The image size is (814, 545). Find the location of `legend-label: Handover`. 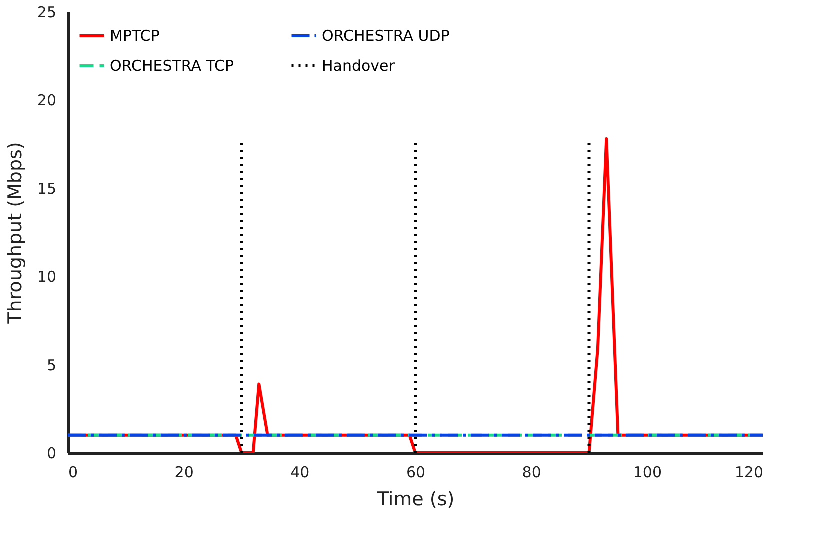

legend-label: Handover is located at coordinates (359, 66).